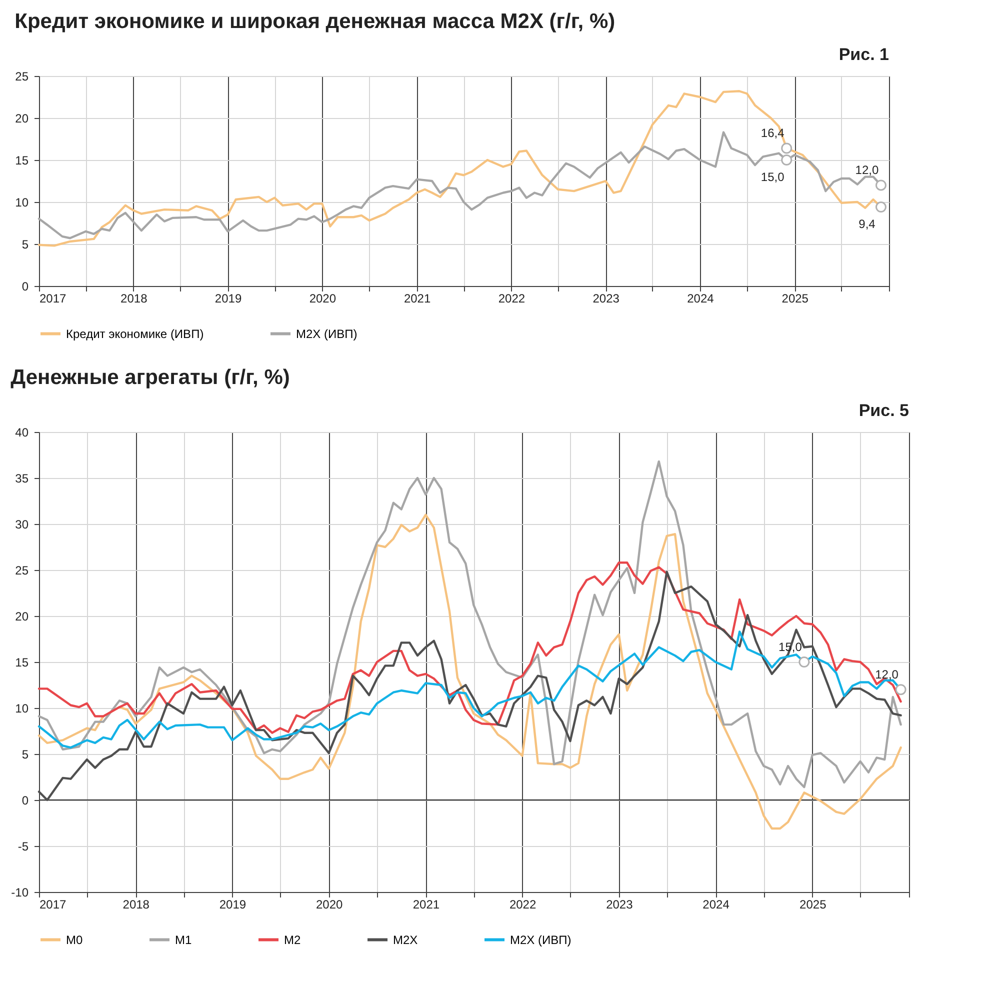 This screenshot has width=1000, height=1000. I want to click on legend-label: M0, so click(74, 939).